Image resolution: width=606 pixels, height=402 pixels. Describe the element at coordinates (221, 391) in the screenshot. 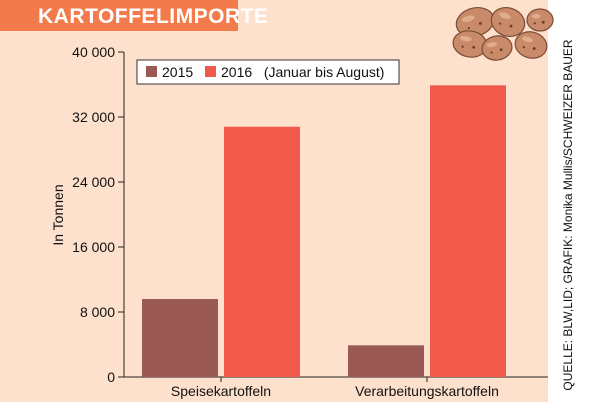

I see `category-label: Speisekartoffeln` at that location.